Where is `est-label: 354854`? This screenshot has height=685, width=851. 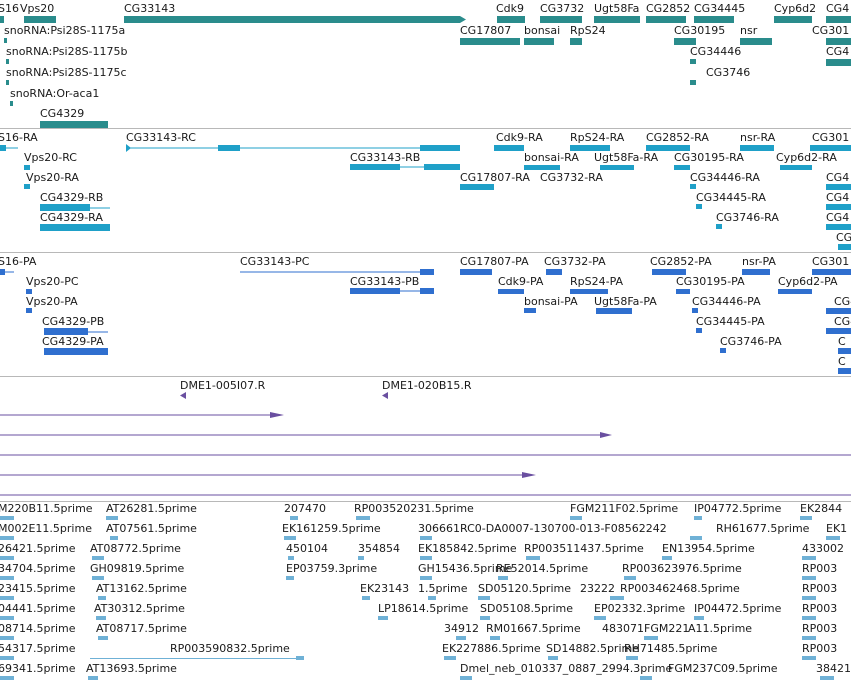
est-label: 354854 is located at coordinates (379, 548).